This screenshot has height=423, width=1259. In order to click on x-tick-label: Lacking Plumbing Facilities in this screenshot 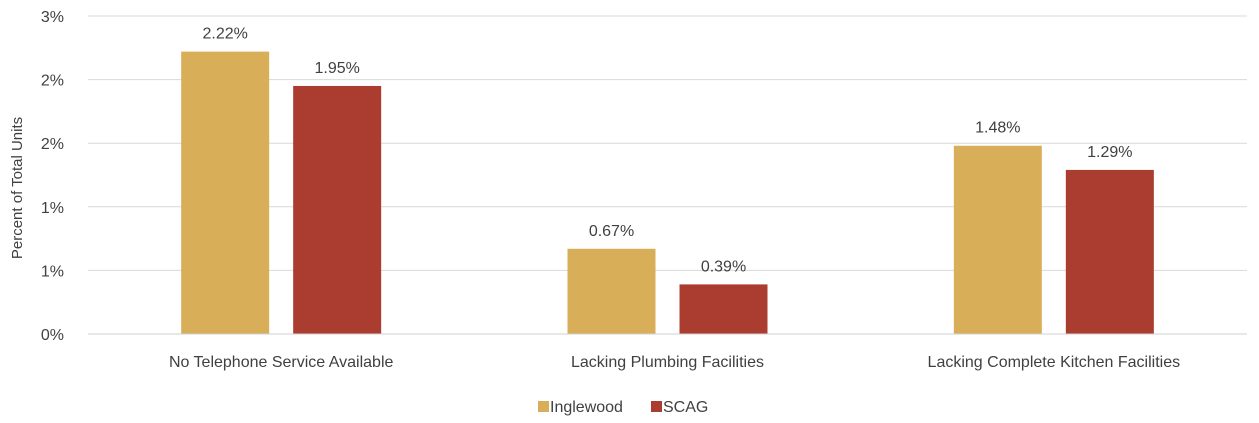, I will do `click(667, 362)`.